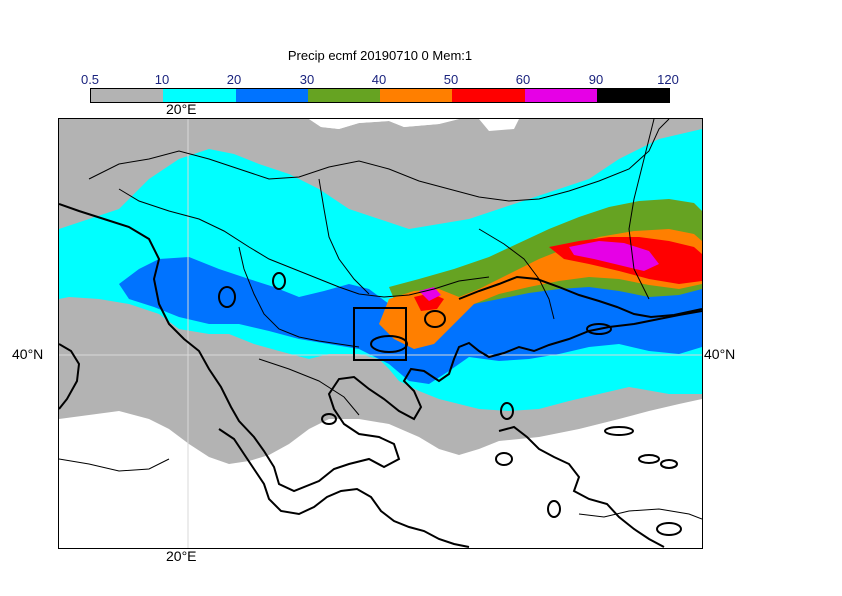 This screenshot has width=842, height=596. What do you see at coordinates (307, 79) in the screenshot?
I see `colorbar-tick-label: 30` at bounding box center [307, 79].